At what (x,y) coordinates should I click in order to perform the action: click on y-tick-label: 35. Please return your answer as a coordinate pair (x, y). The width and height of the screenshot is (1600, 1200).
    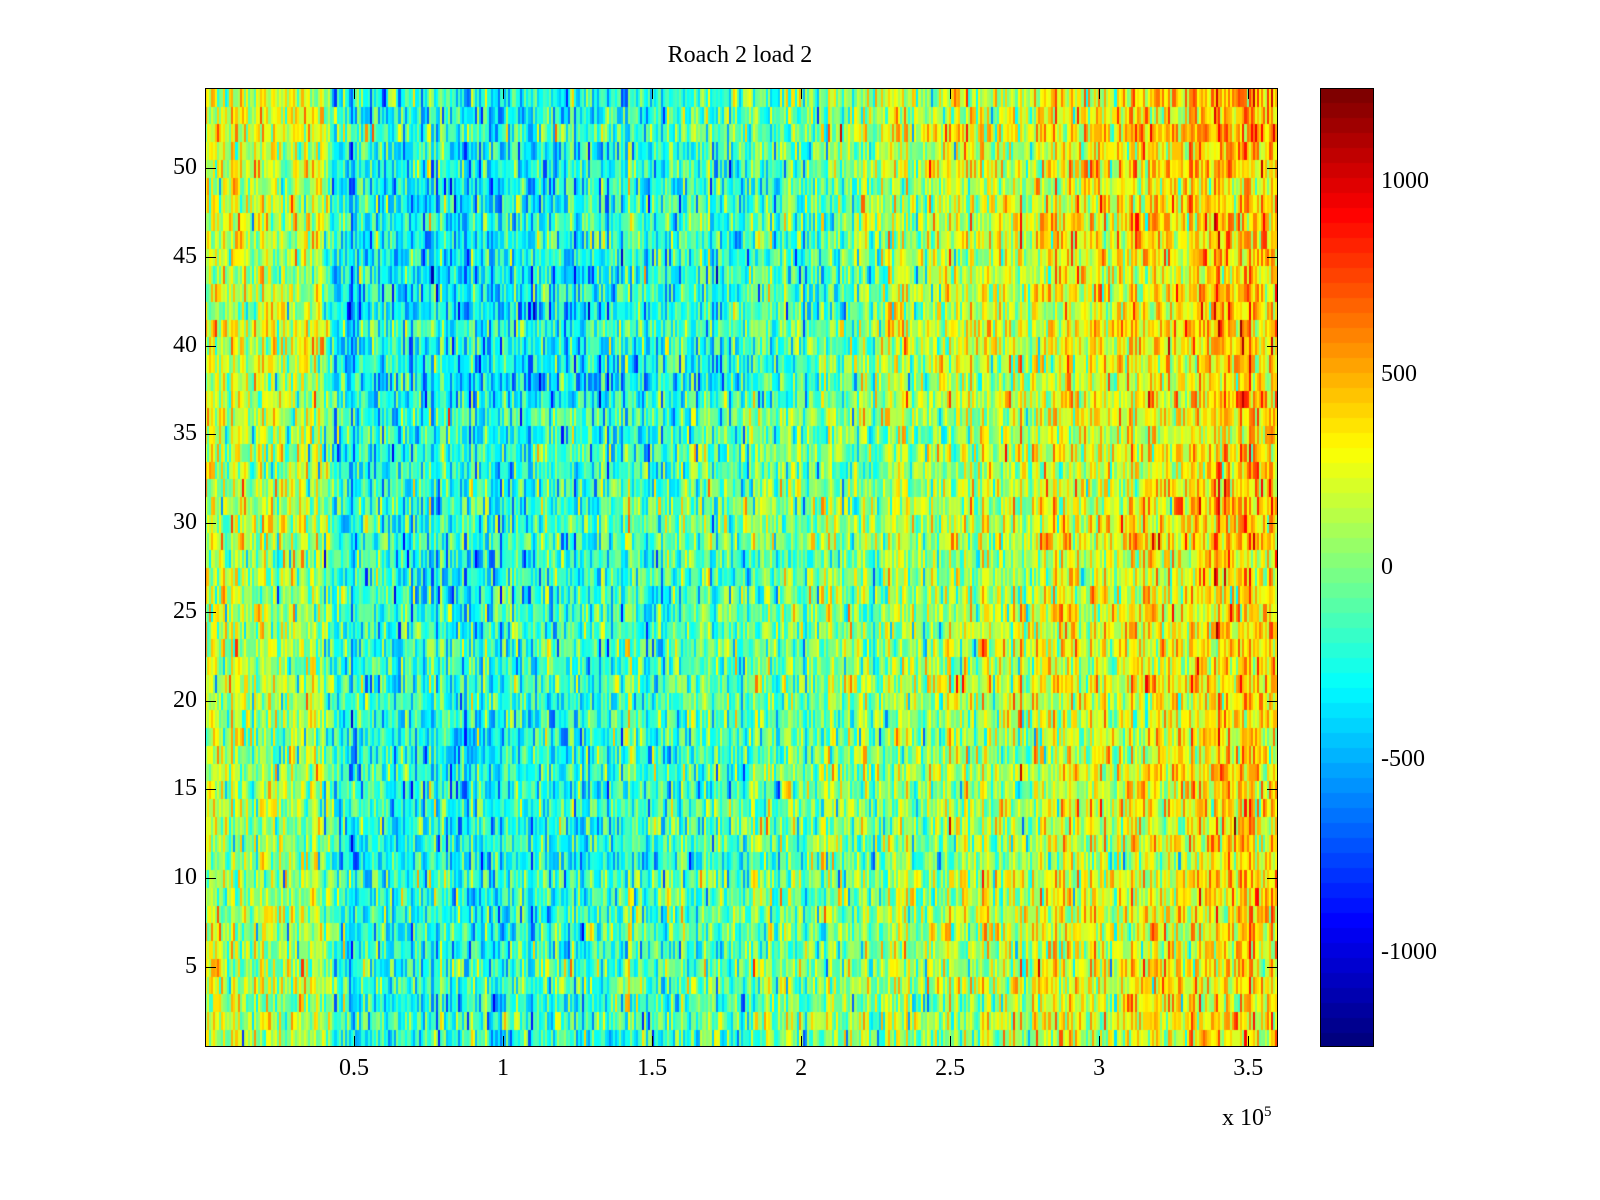
    Looking at the image, I should click on (185, 433).